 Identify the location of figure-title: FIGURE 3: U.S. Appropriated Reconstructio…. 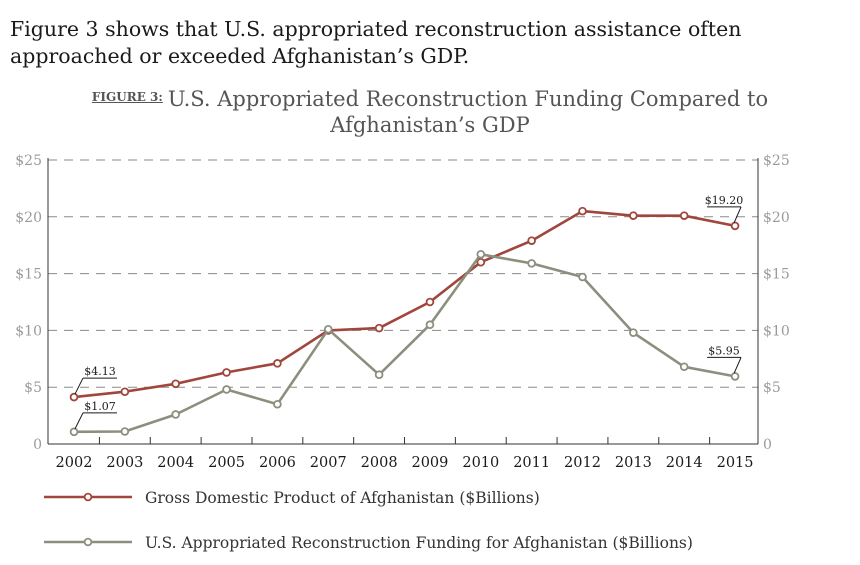
(430, 111).